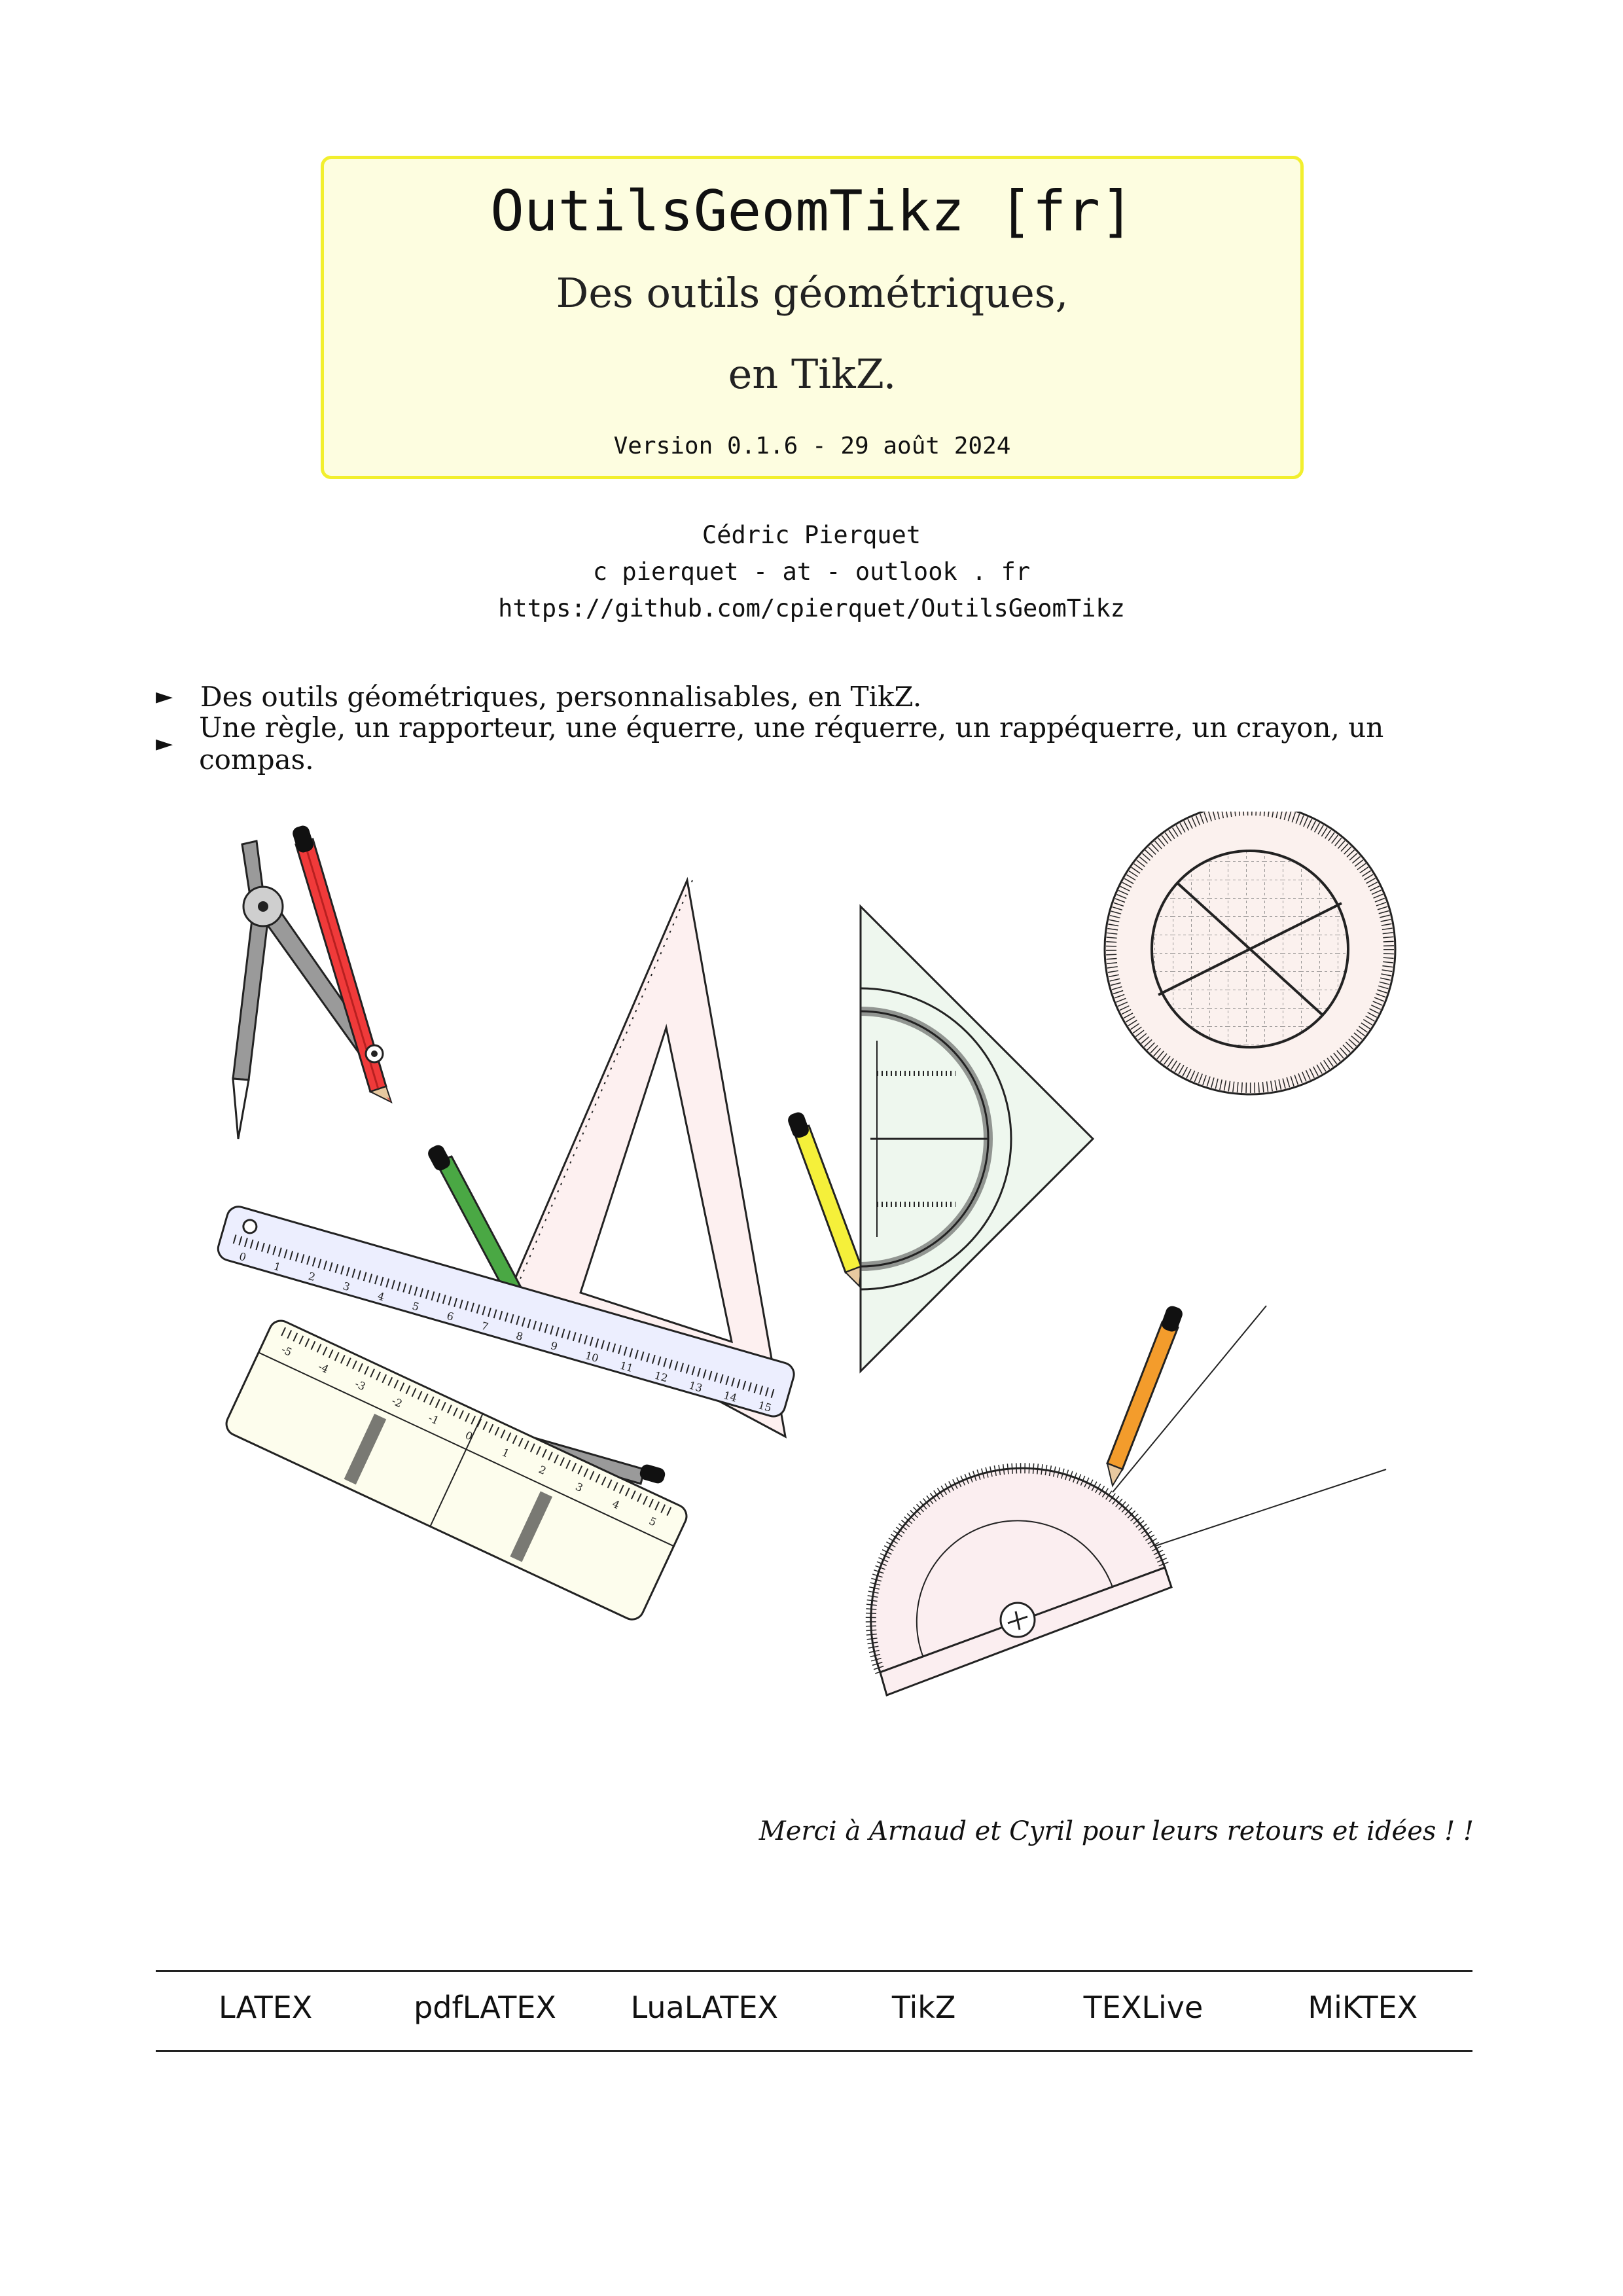  What do you see at coordinates (825, 1200) in the screenshot?
I see `yellow-pencil-icon` at bounding box center [825, 1200].